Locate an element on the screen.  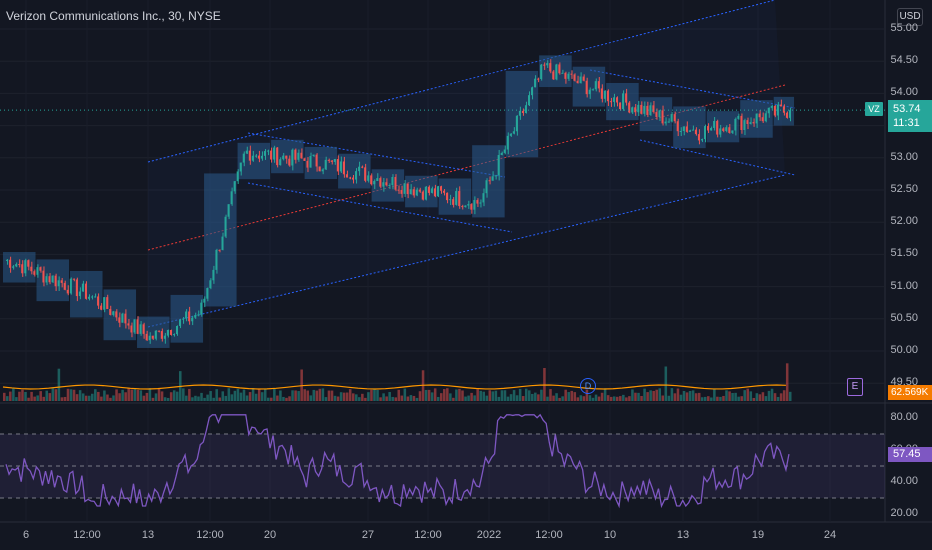
earnings-marker-icon: E is located at coordinates (855, 387).